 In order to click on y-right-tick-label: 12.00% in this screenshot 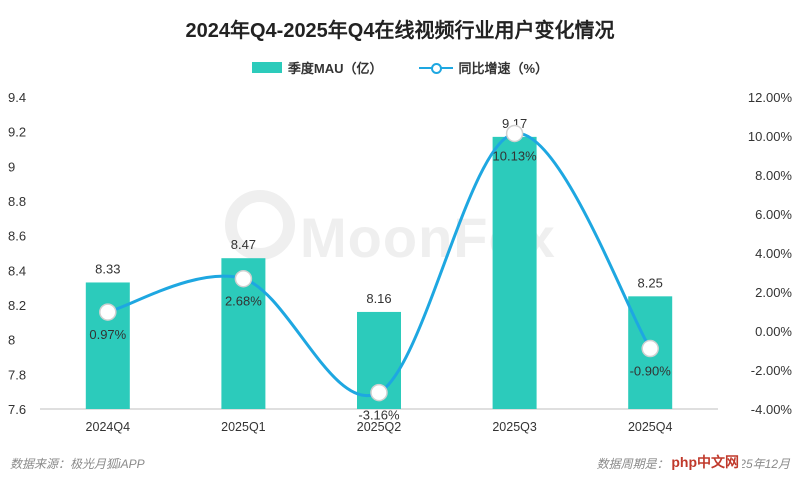, I will do `click(770, 97)`.